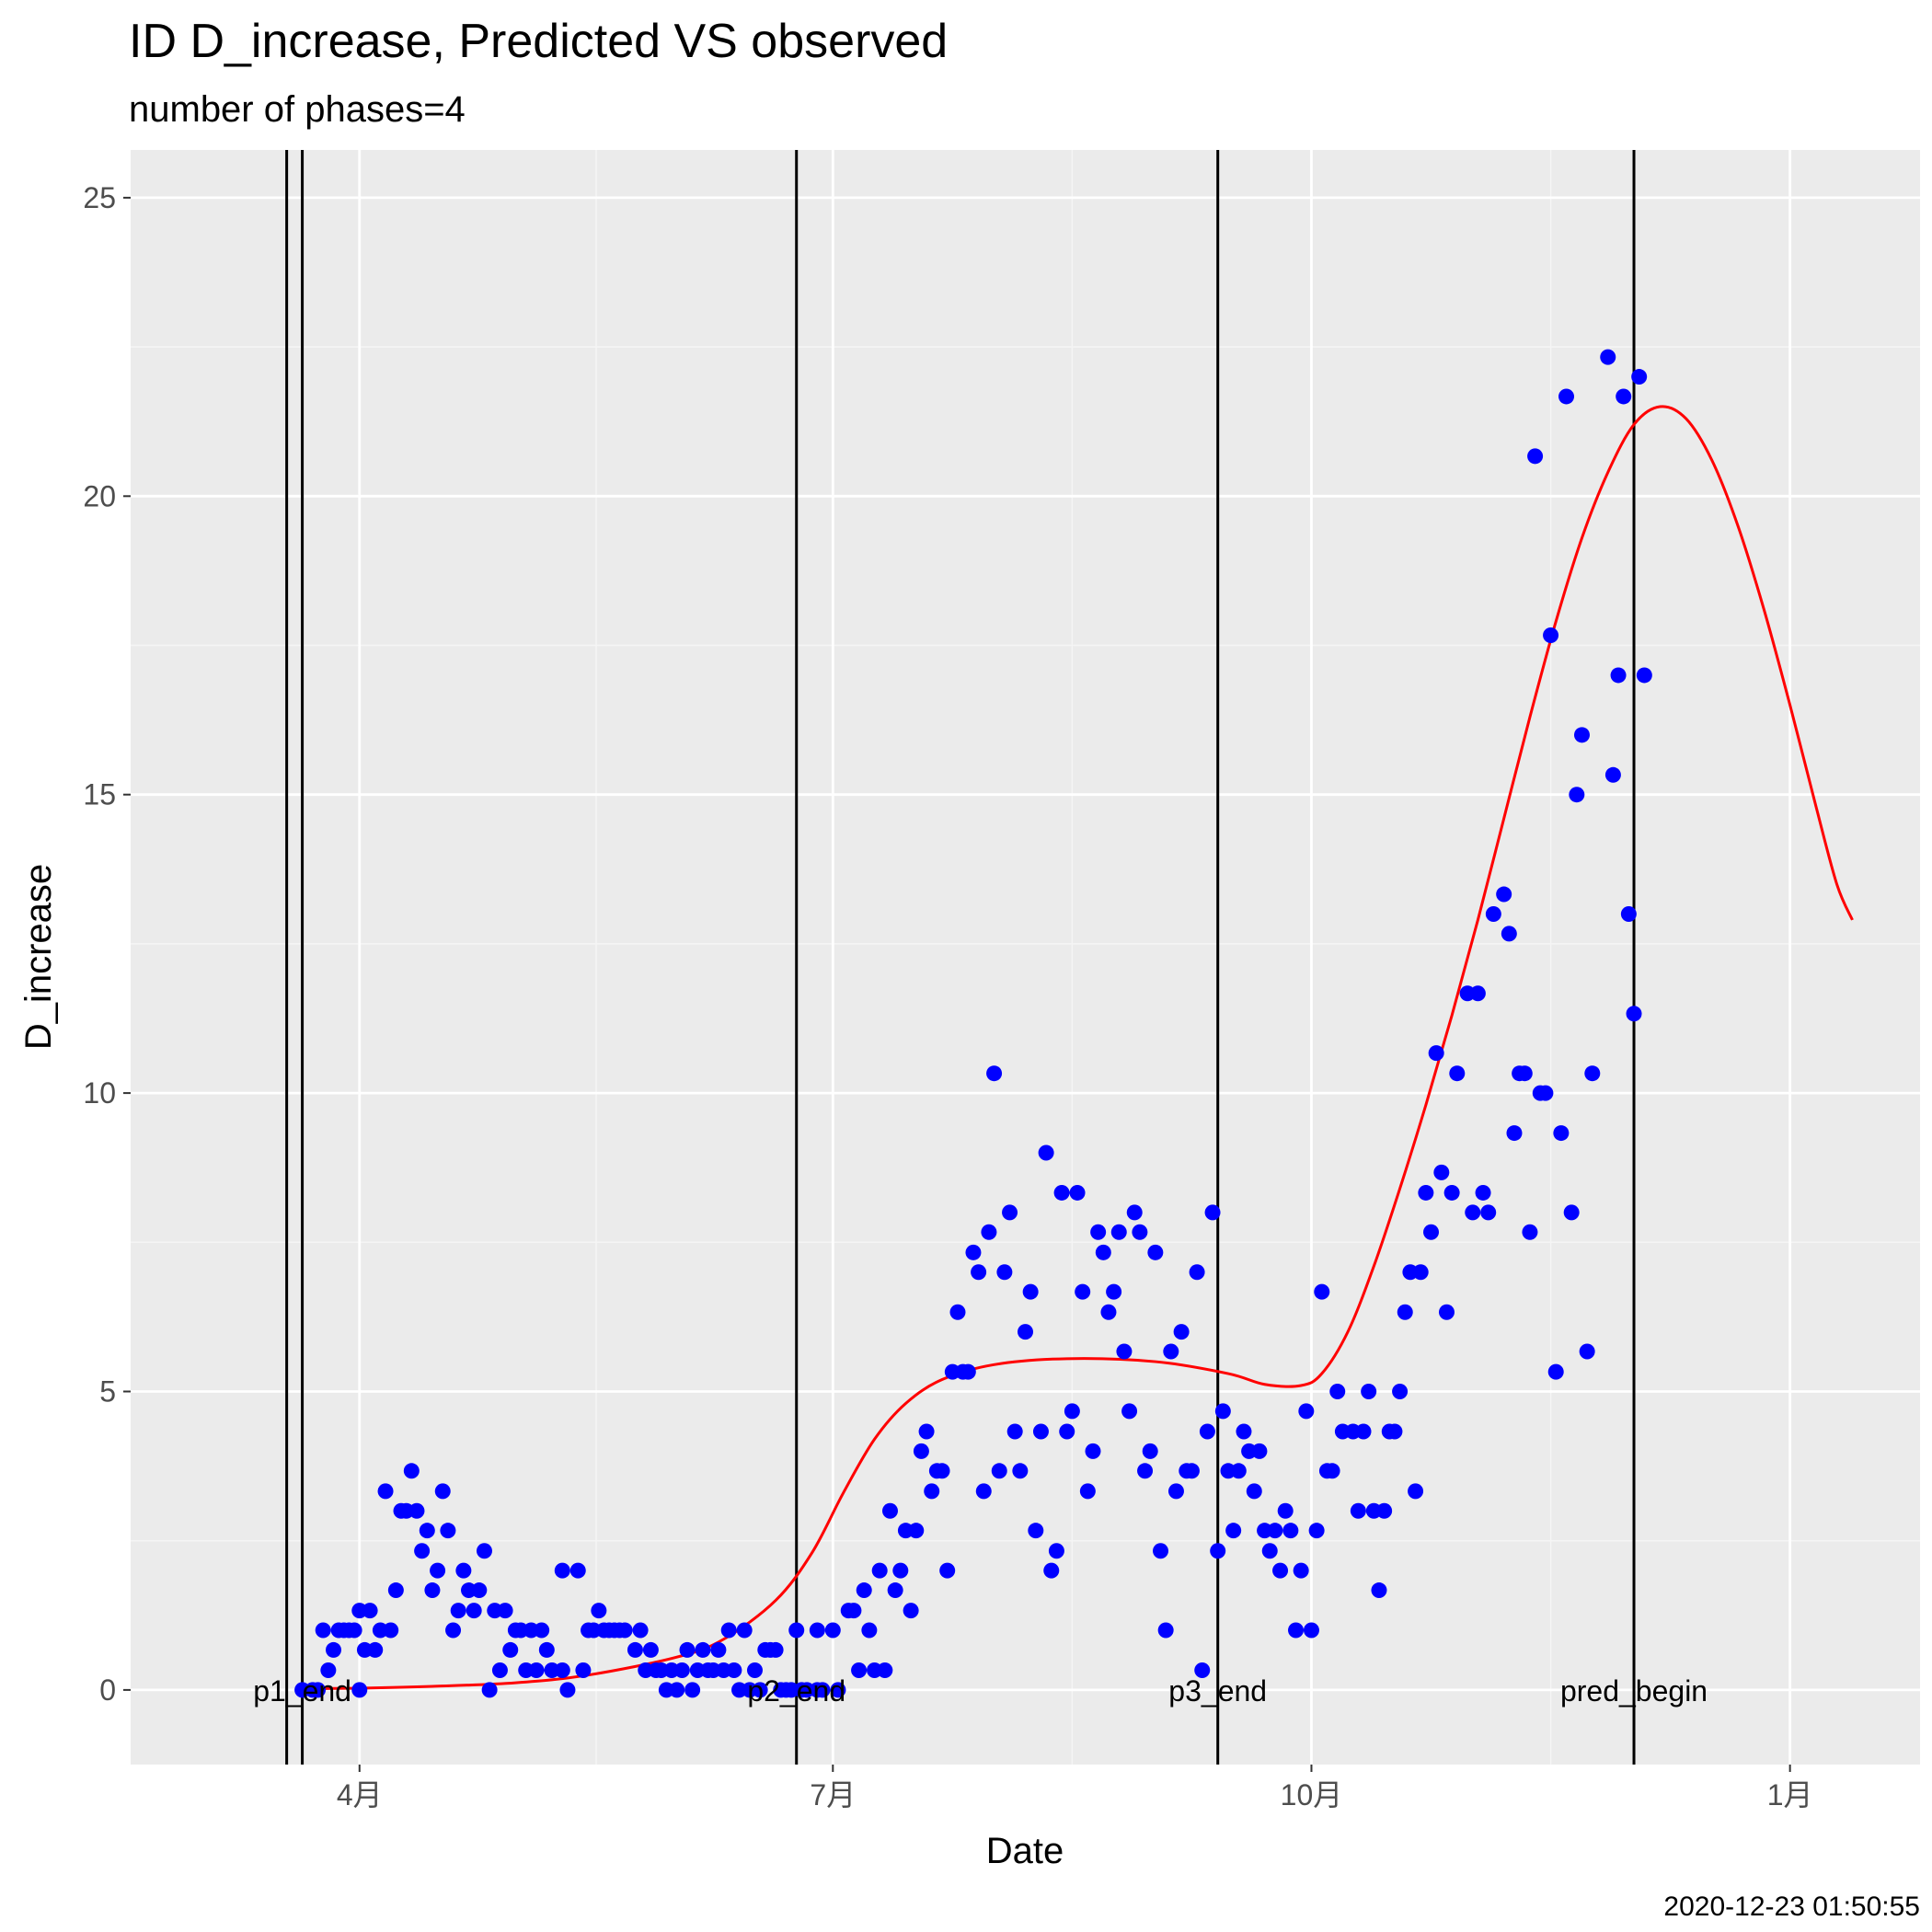  What do you see at coordinates (538, 41) in the screenshot?
I see `chart-title: ID D_increase, Predicted VS observed` at bounding box center [538, 41].